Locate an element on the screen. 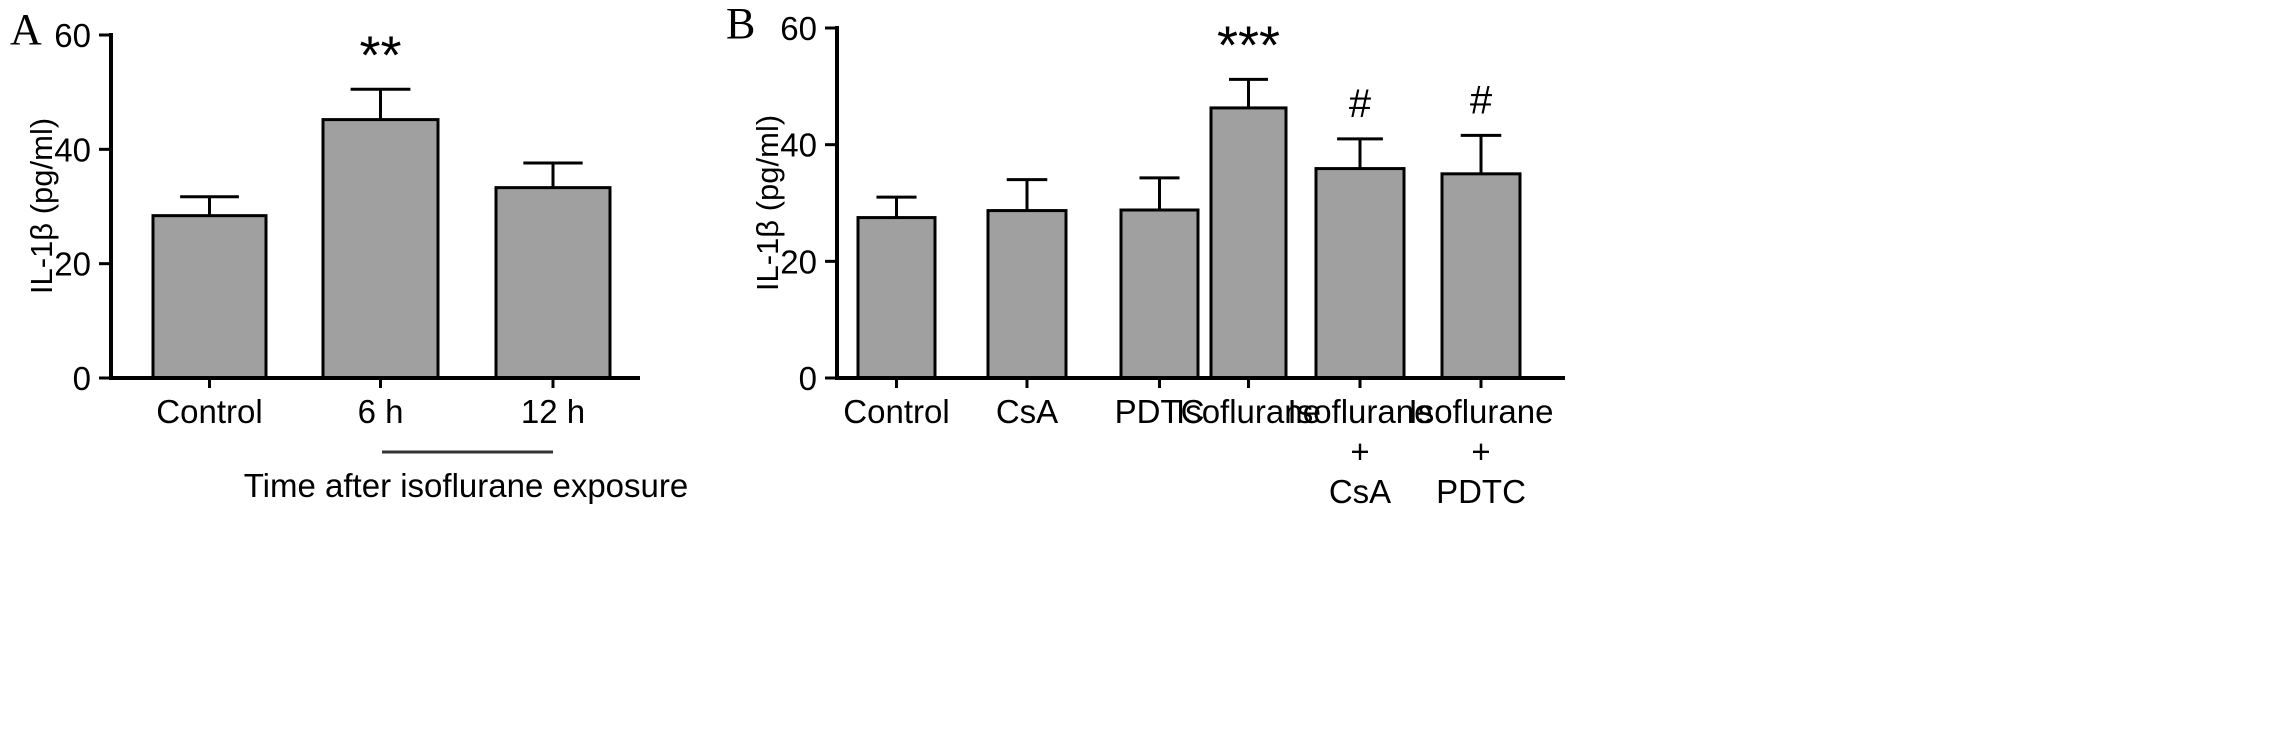 This screenshot has width=2283, height=742. panel-label: A is located at coordinates (26, 29).